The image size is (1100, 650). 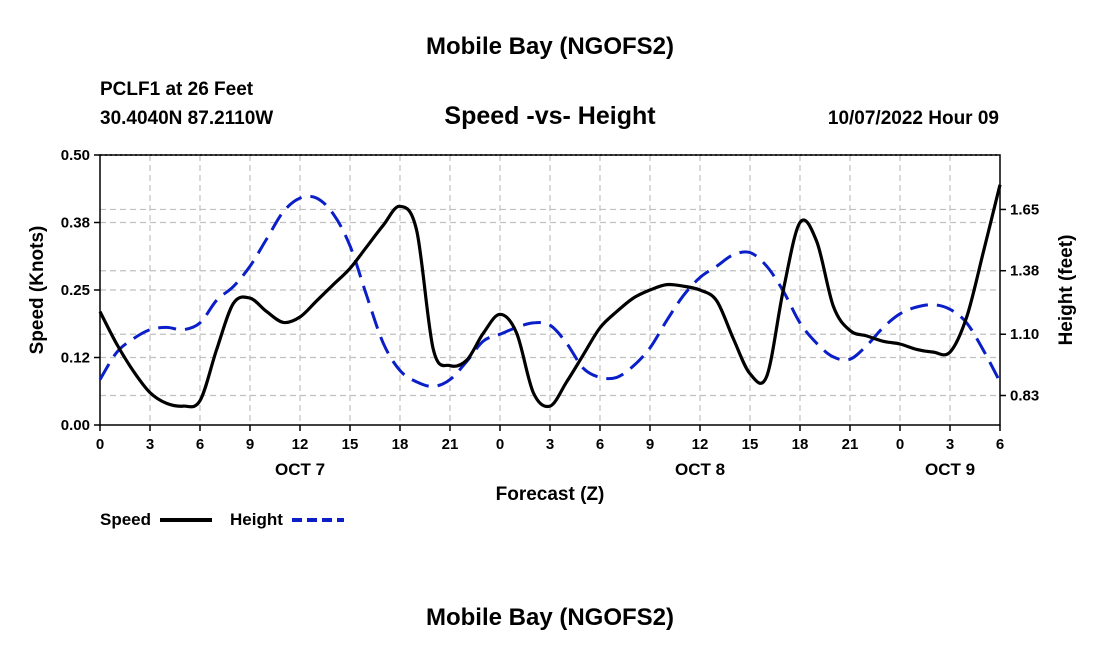 What do you see at coordinates (300, 469) in the screenshot?
I see `day-label: OCT 7` at bounding box center [300, 469].